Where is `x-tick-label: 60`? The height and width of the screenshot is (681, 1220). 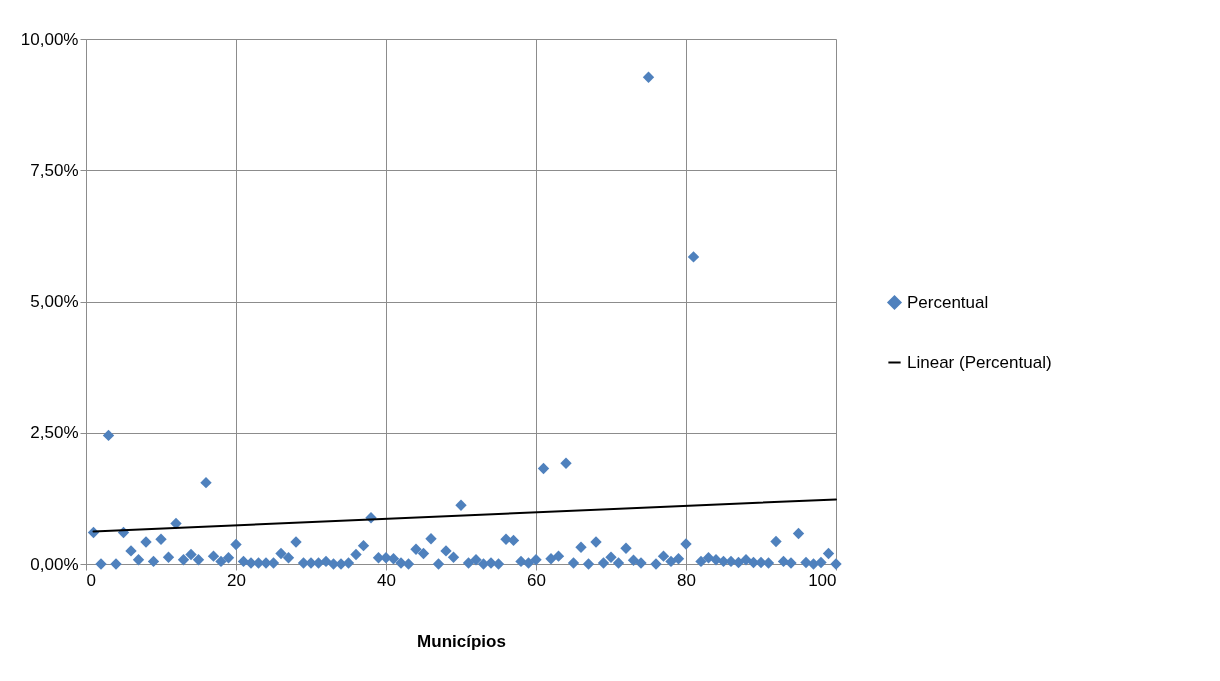 x-tick-label: 60 is located at coordinates (536, 580).